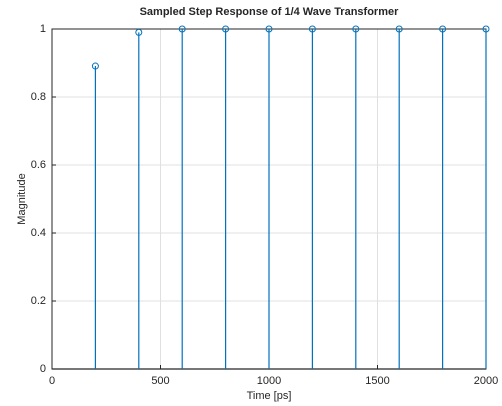 Image resolution: width=502 pixels, height=406 pixels. Describe the element at coordinates (269, 396) in the screenshot. I see `x-axis-label: Time [ps]` at that location.